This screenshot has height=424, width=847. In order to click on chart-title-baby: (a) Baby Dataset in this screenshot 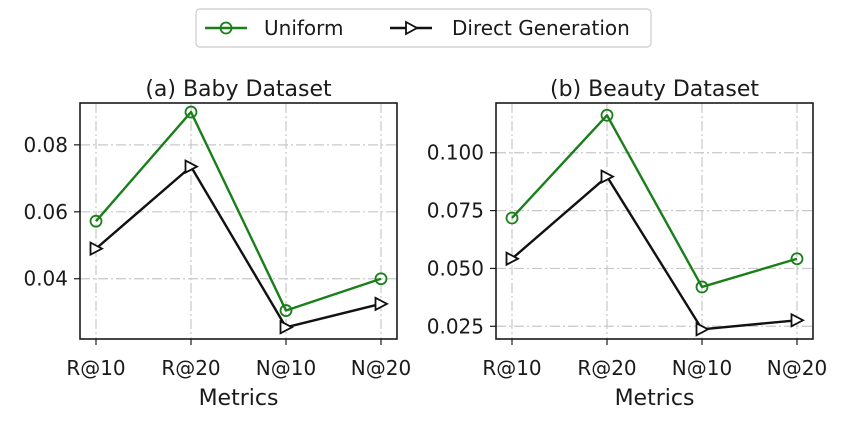, I will do `click(238, 89)`.